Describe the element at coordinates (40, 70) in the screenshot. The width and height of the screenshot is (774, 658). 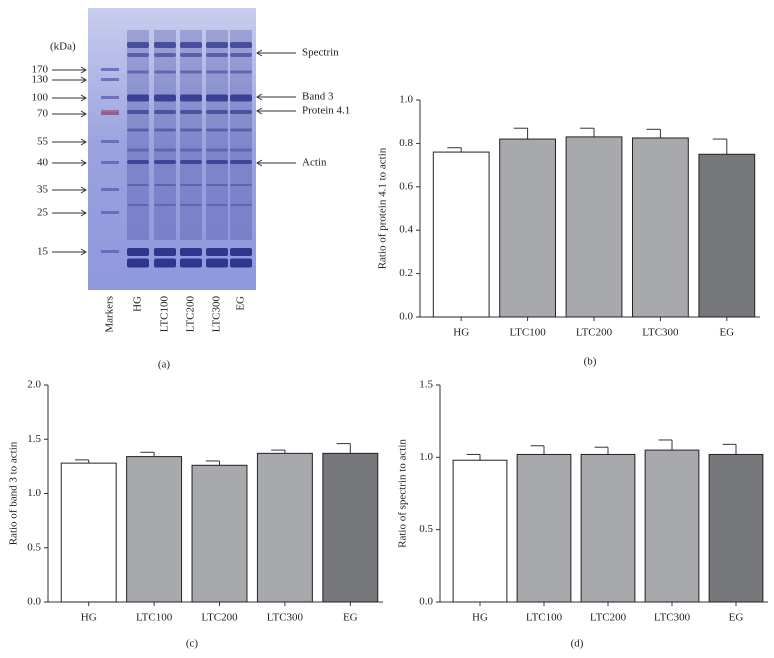
I see `marker-label: 170` at that location.